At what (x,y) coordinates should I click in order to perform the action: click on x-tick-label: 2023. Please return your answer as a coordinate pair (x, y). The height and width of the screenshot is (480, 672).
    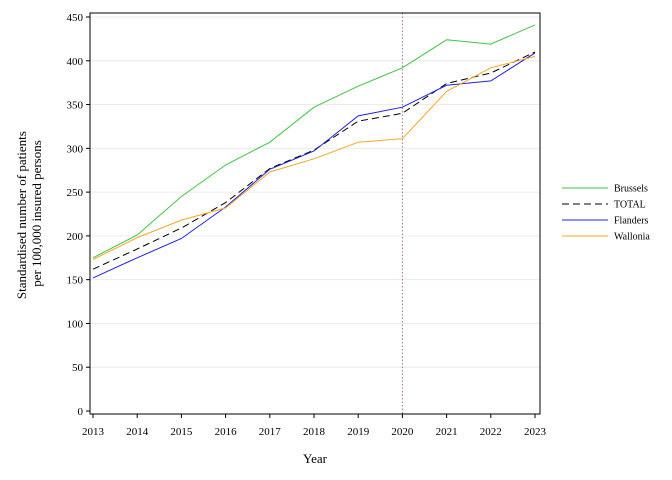
    Looking at the image, I should click on (535, 432).